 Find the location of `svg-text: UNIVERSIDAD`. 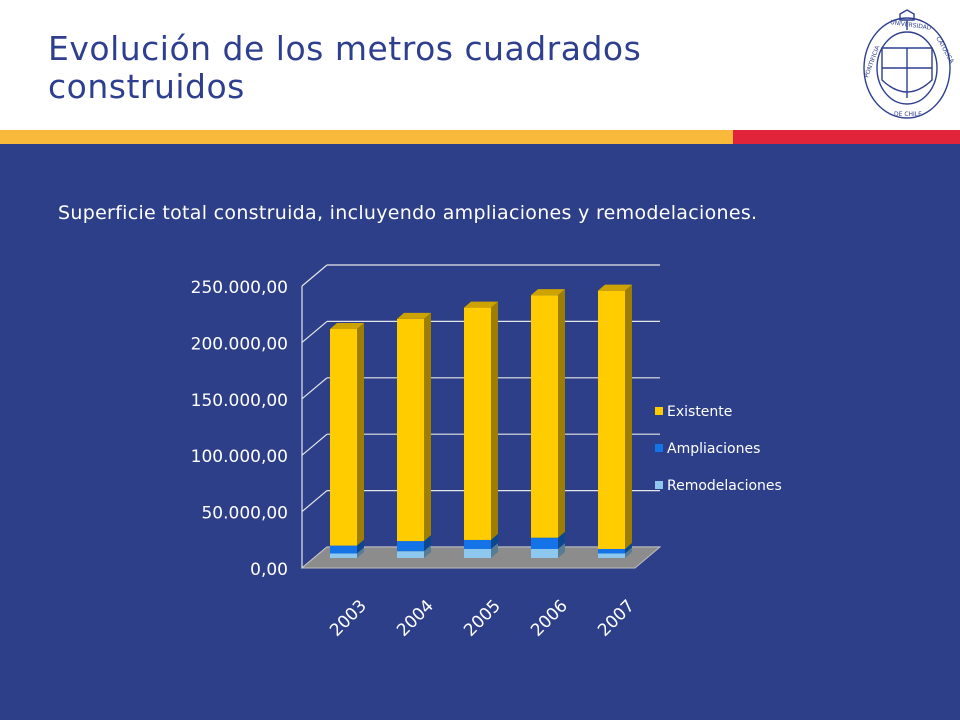

svg-text: UNIVERSIDAD is located at coordinates (911, 25).